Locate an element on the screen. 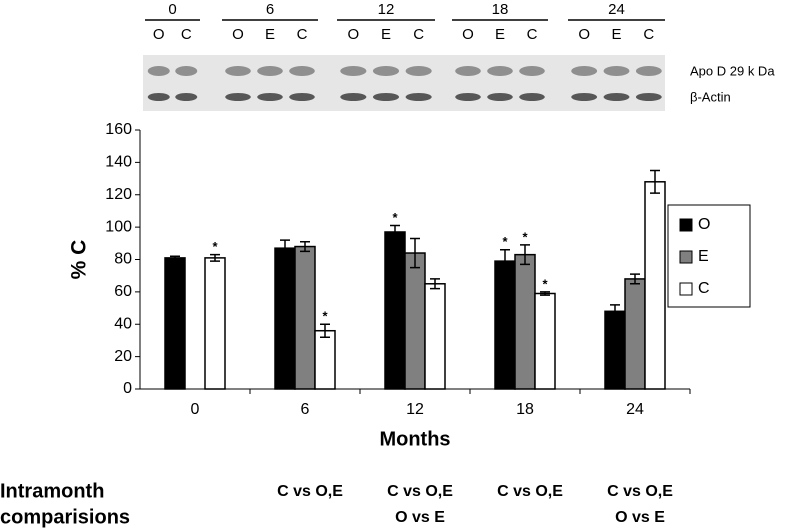  x-tick-label: 18 is located at coordinates (525, 409).